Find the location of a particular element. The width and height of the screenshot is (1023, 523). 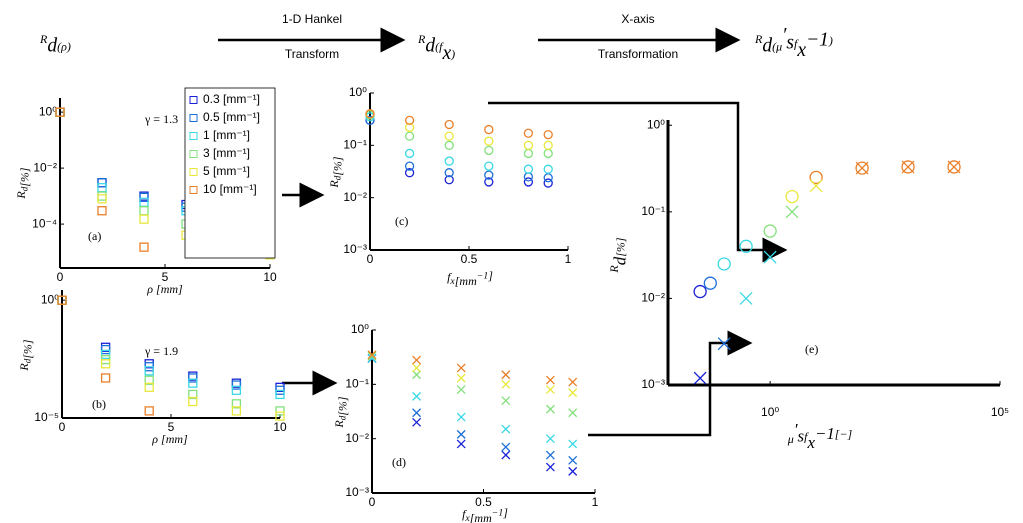

label-part: [−] is located at coordinates (844, 434).